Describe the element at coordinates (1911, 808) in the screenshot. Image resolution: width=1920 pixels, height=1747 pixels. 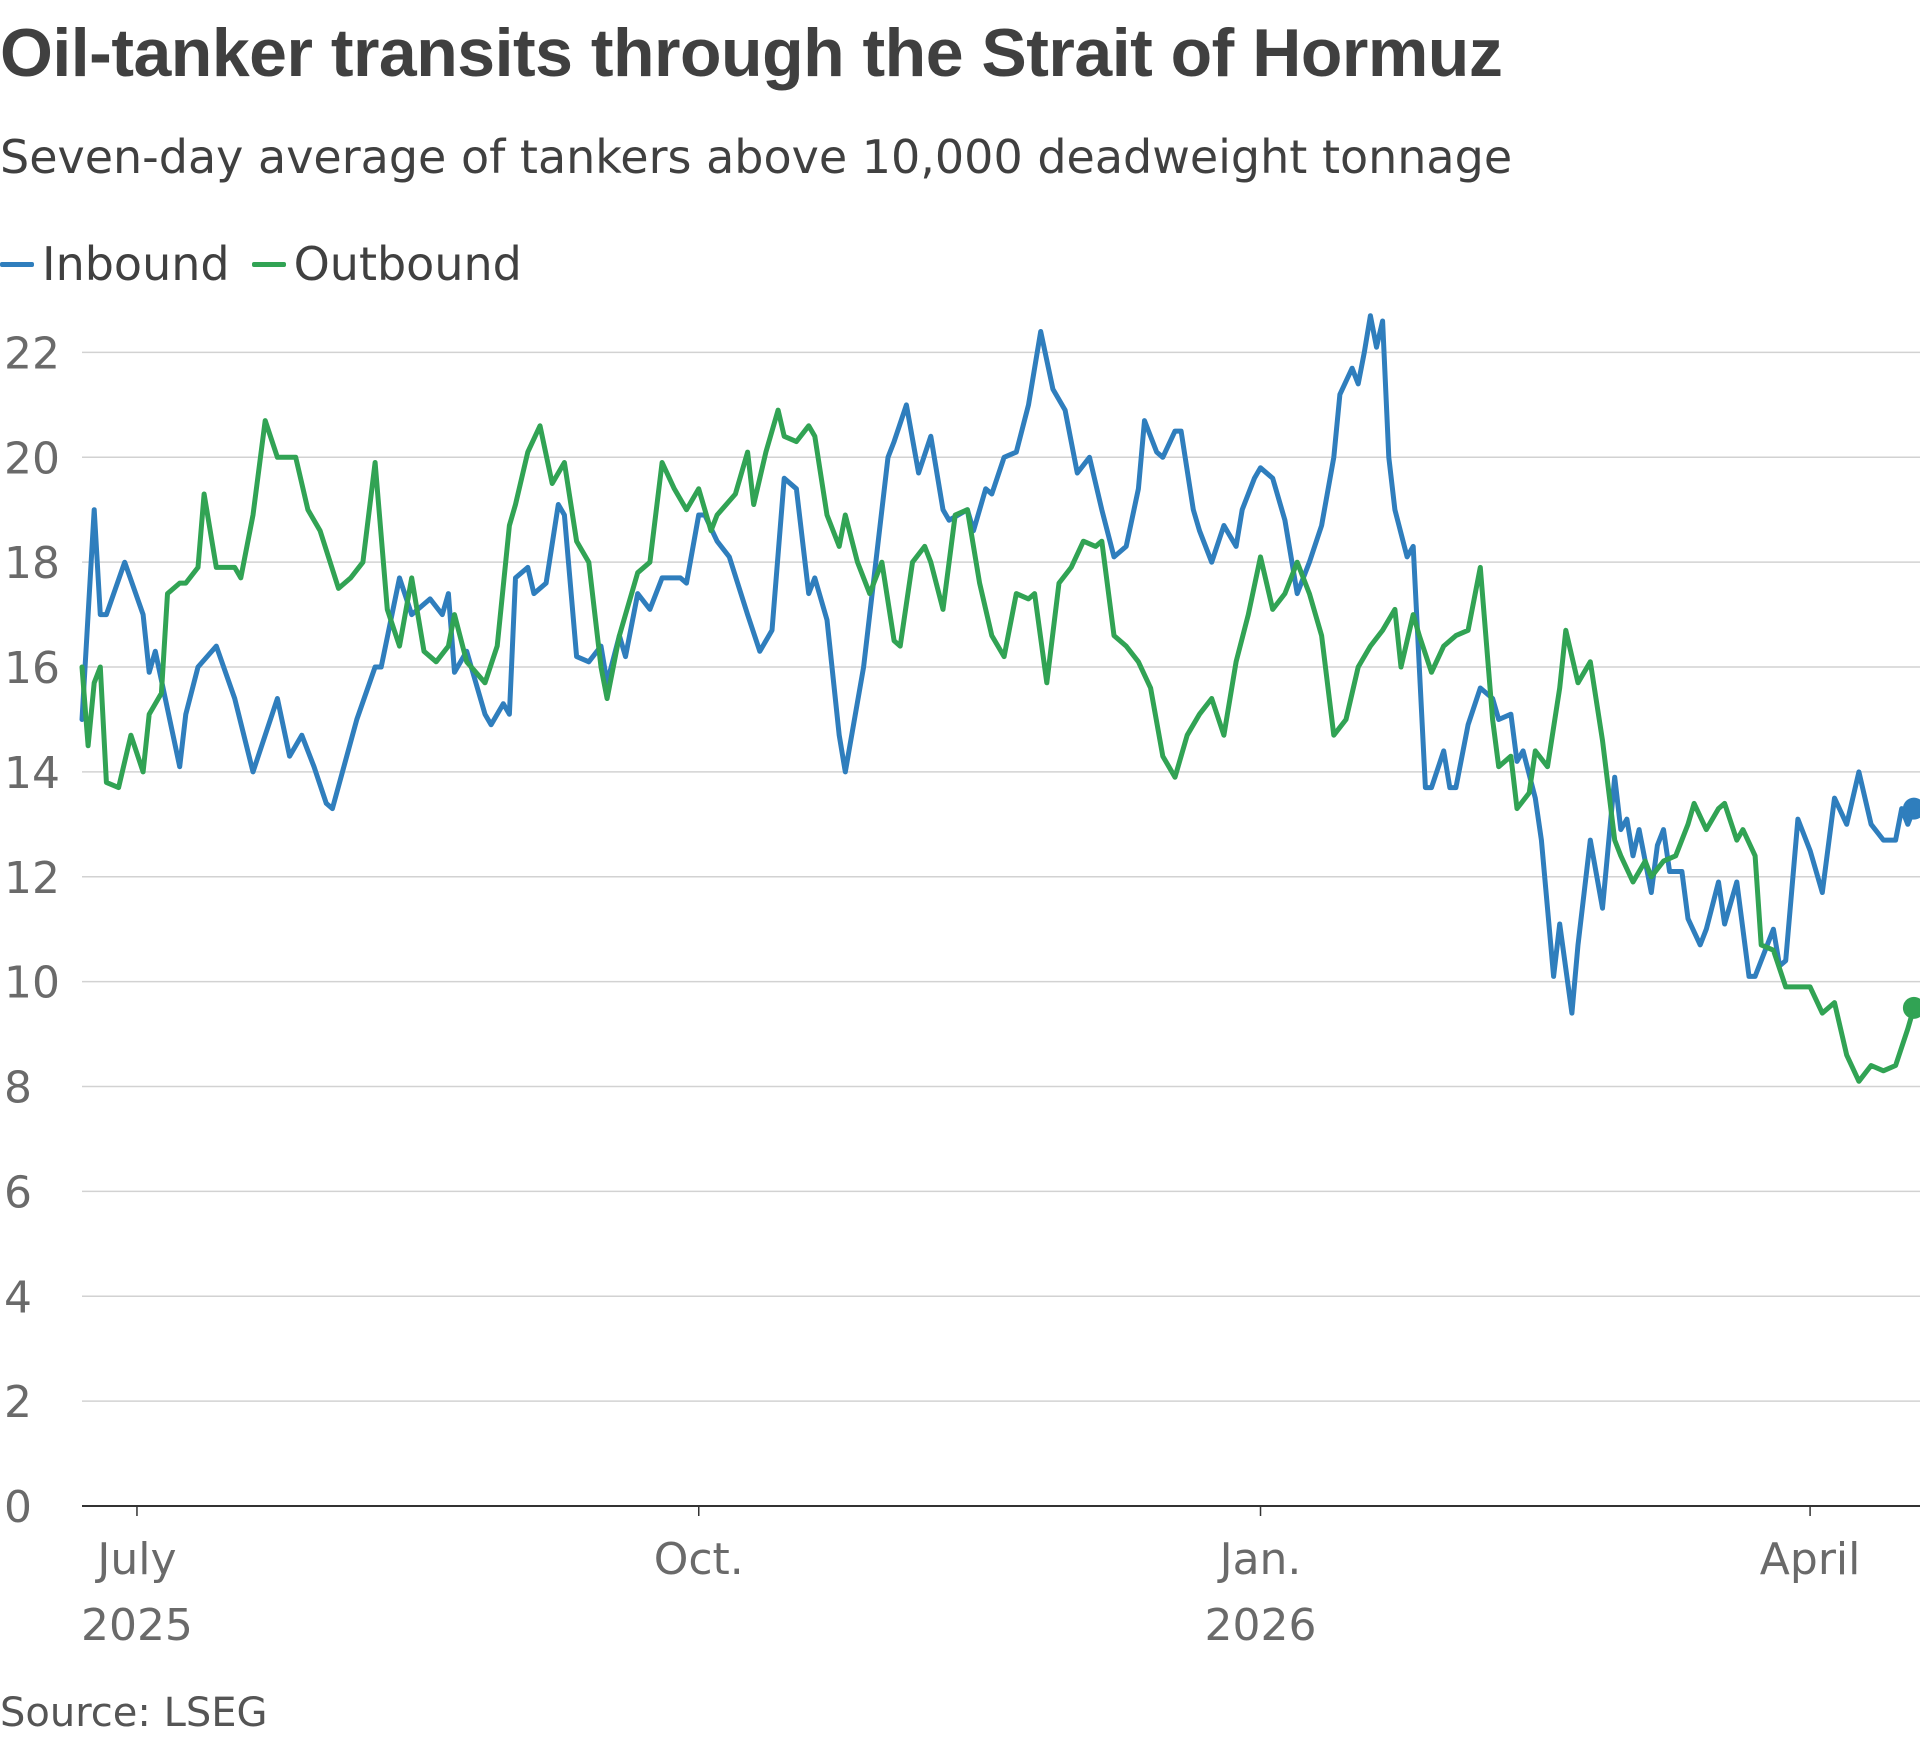
I see `series-end-marker-inbound` at that location.